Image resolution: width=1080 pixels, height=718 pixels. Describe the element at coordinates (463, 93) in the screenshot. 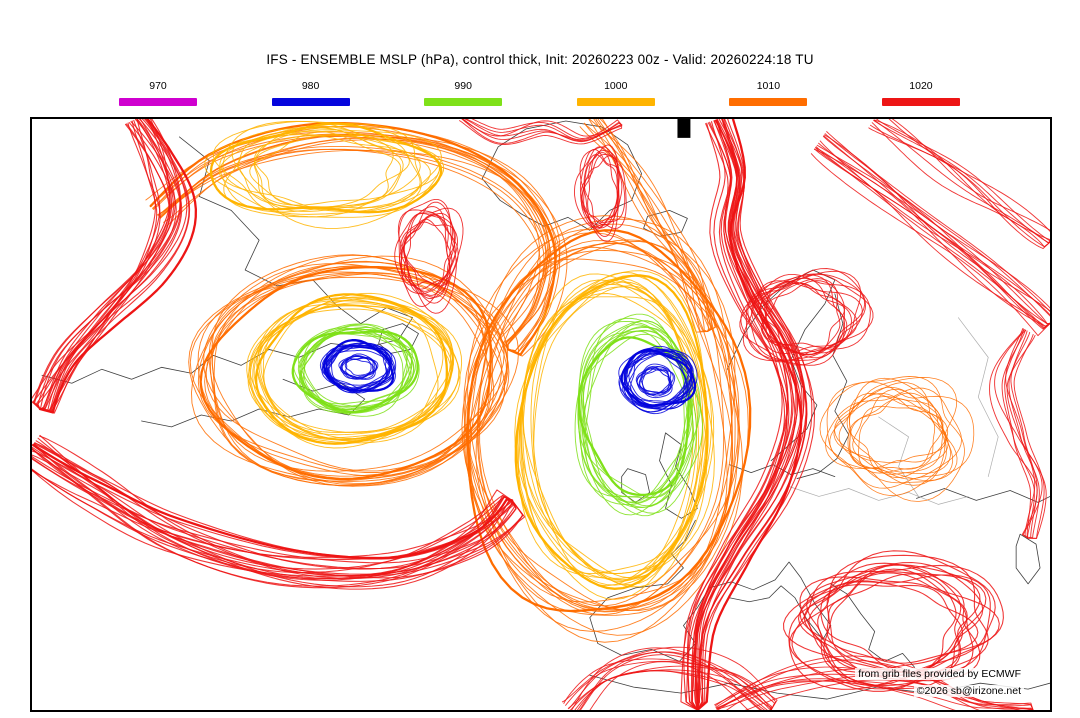

I see `legend-item-990: 990` at that location.